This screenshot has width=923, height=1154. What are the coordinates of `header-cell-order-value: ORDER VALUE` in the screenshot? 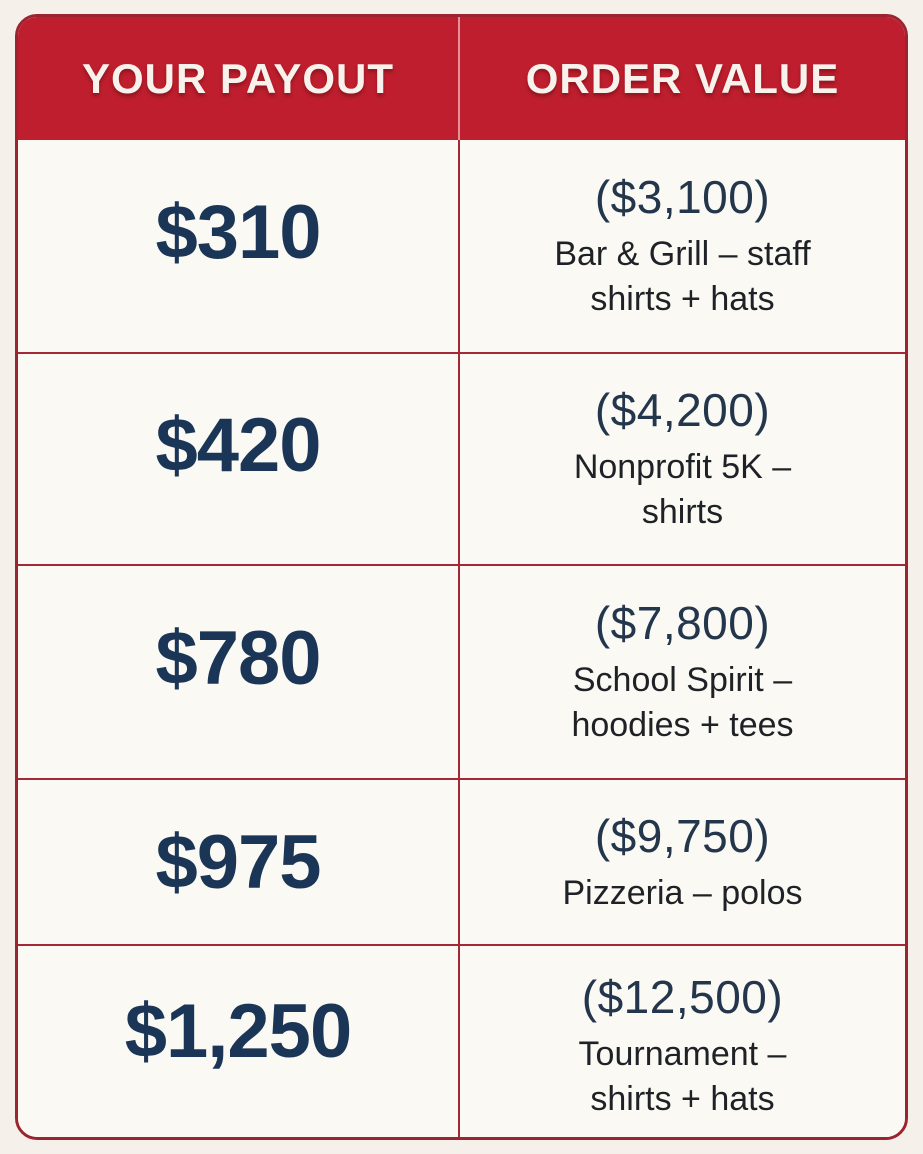 It's located at (681, 78).